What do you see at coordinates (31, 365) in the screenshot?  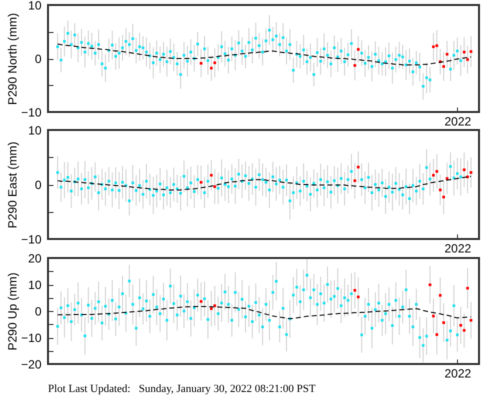 I see `y-tick-label: −20` at bounding box center [31, 365].